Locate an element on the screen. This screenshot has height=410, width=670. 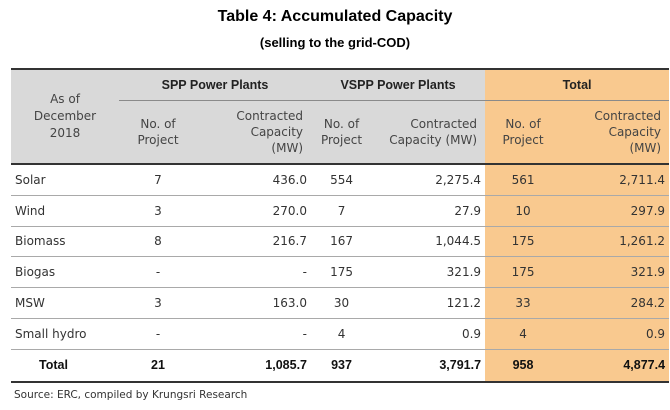
total-projects-cell: 10 is located at coordinates (523, 211).